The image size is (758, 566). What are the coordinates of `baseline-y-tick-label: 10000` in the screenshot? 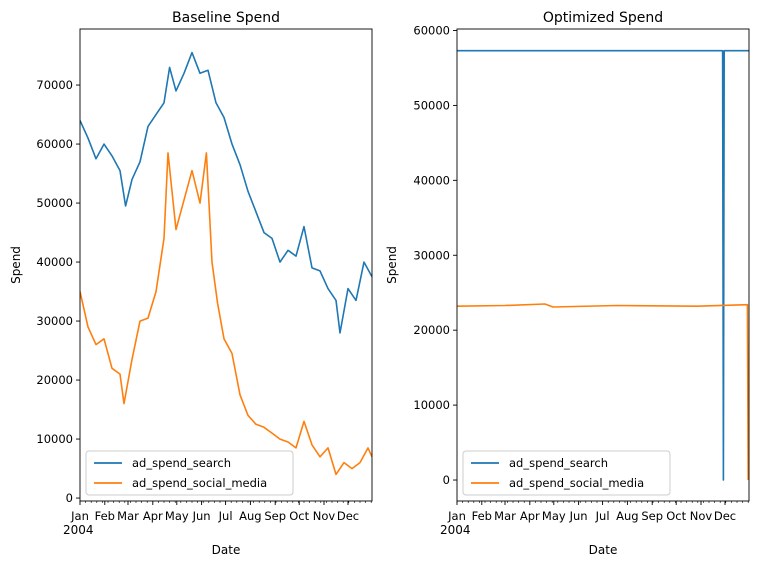 It's located at (54, 439).